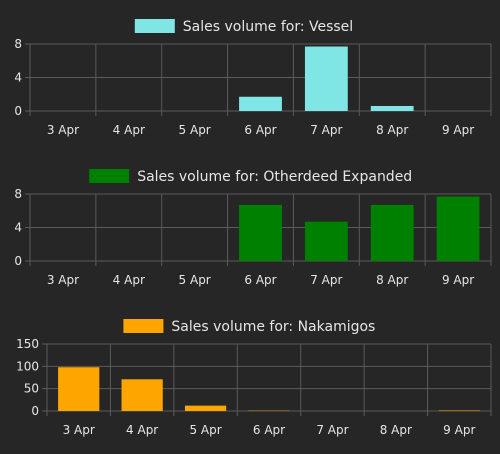 This screenshot has width=500, height=454. I want to click on bar-5-apr, so click(205, 408).